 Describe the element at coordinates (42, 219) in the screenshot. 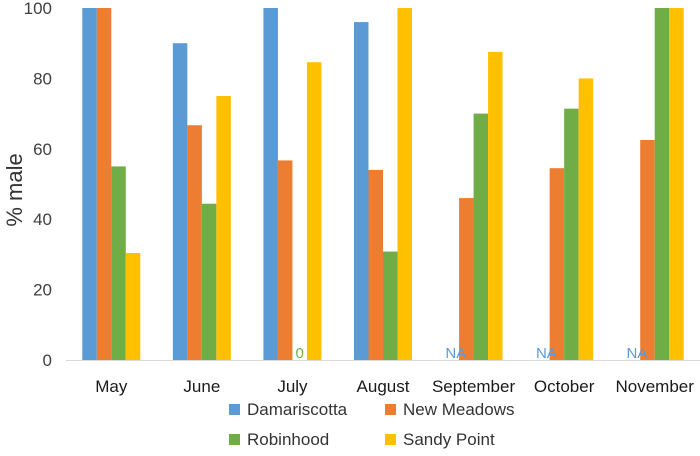

I see `y-tick-label: 40` at that location.